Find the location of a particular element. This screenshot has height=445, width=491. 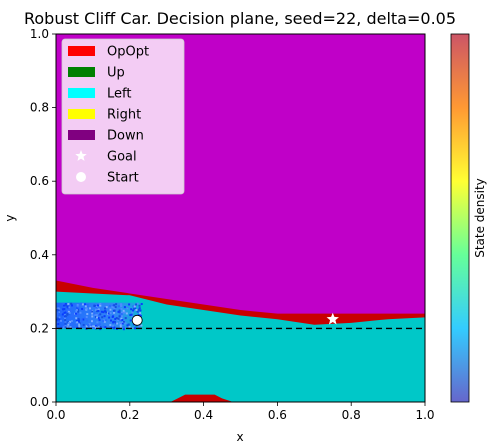

legend: OpOpt Up Left Right Down Goal Start is located at coordinates (123, 116).